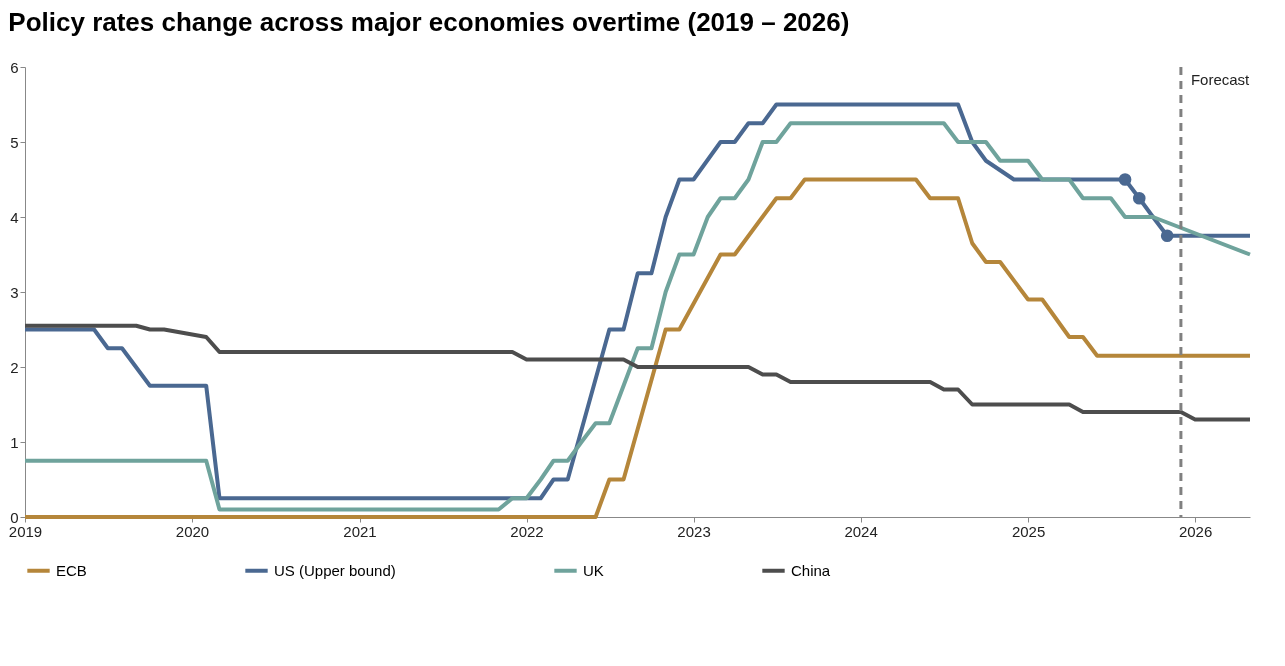 This screenshot has height=666, width=1285. Describe the element at coordinates (360, 531) in the screenshot. I see `x-tick-label: 2021` at that location.